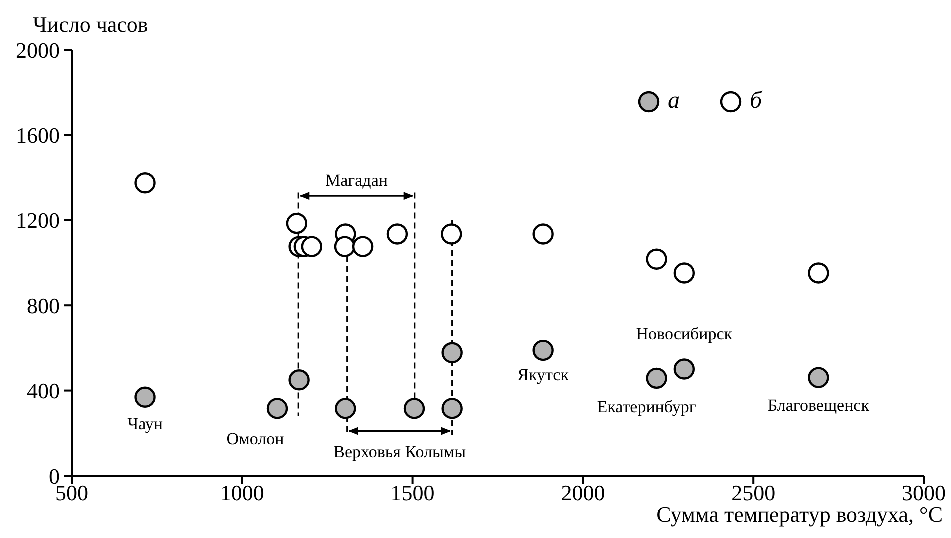 Image resolution: width=951 pixels, height=538 pixels. What do you see at coordinates (43, 391) in the screenshot?
I see `y-tick-label: 400` at bounding box center [43, 391].